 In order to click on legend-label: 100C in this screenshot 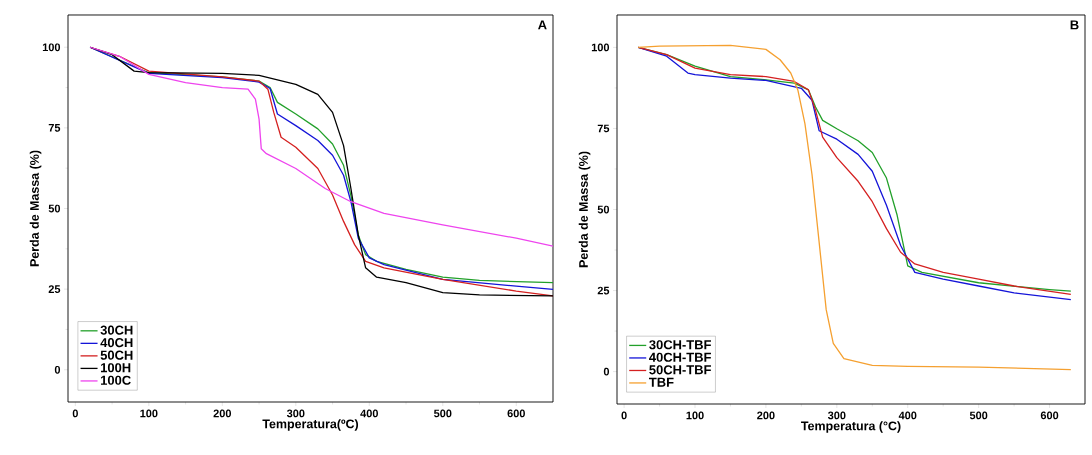, I will do `click(116, 380)`.